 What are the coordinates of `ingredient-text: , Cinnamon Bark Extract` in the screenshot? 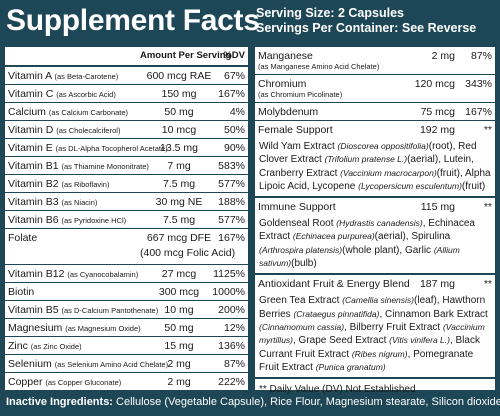 It's located at (433, 314).